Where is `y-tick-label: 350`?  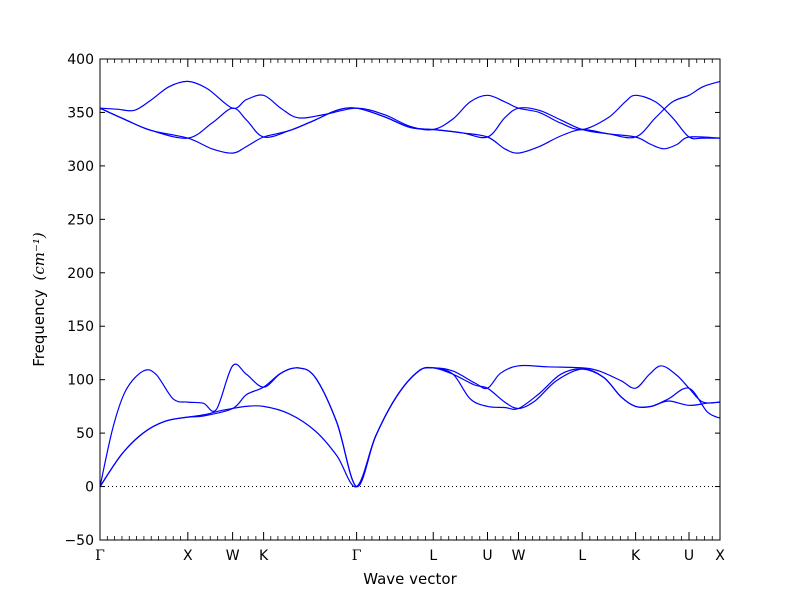
y-tick-label: 350 is located at coordinates (80, 113).